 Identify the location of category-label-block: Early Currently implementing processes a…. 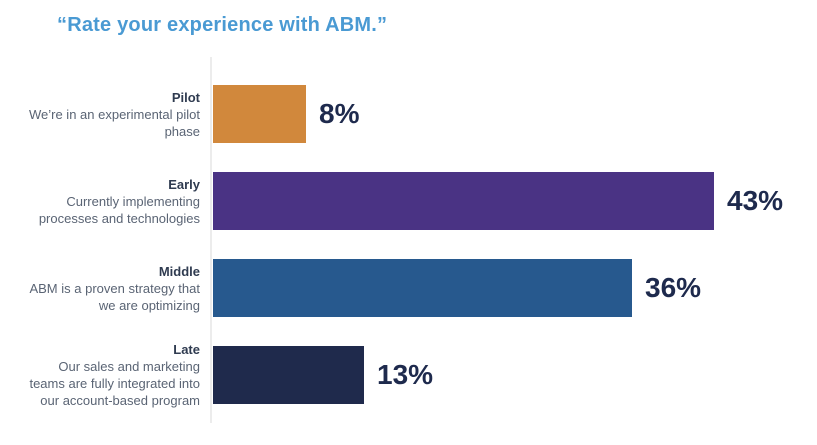
(118, 201).